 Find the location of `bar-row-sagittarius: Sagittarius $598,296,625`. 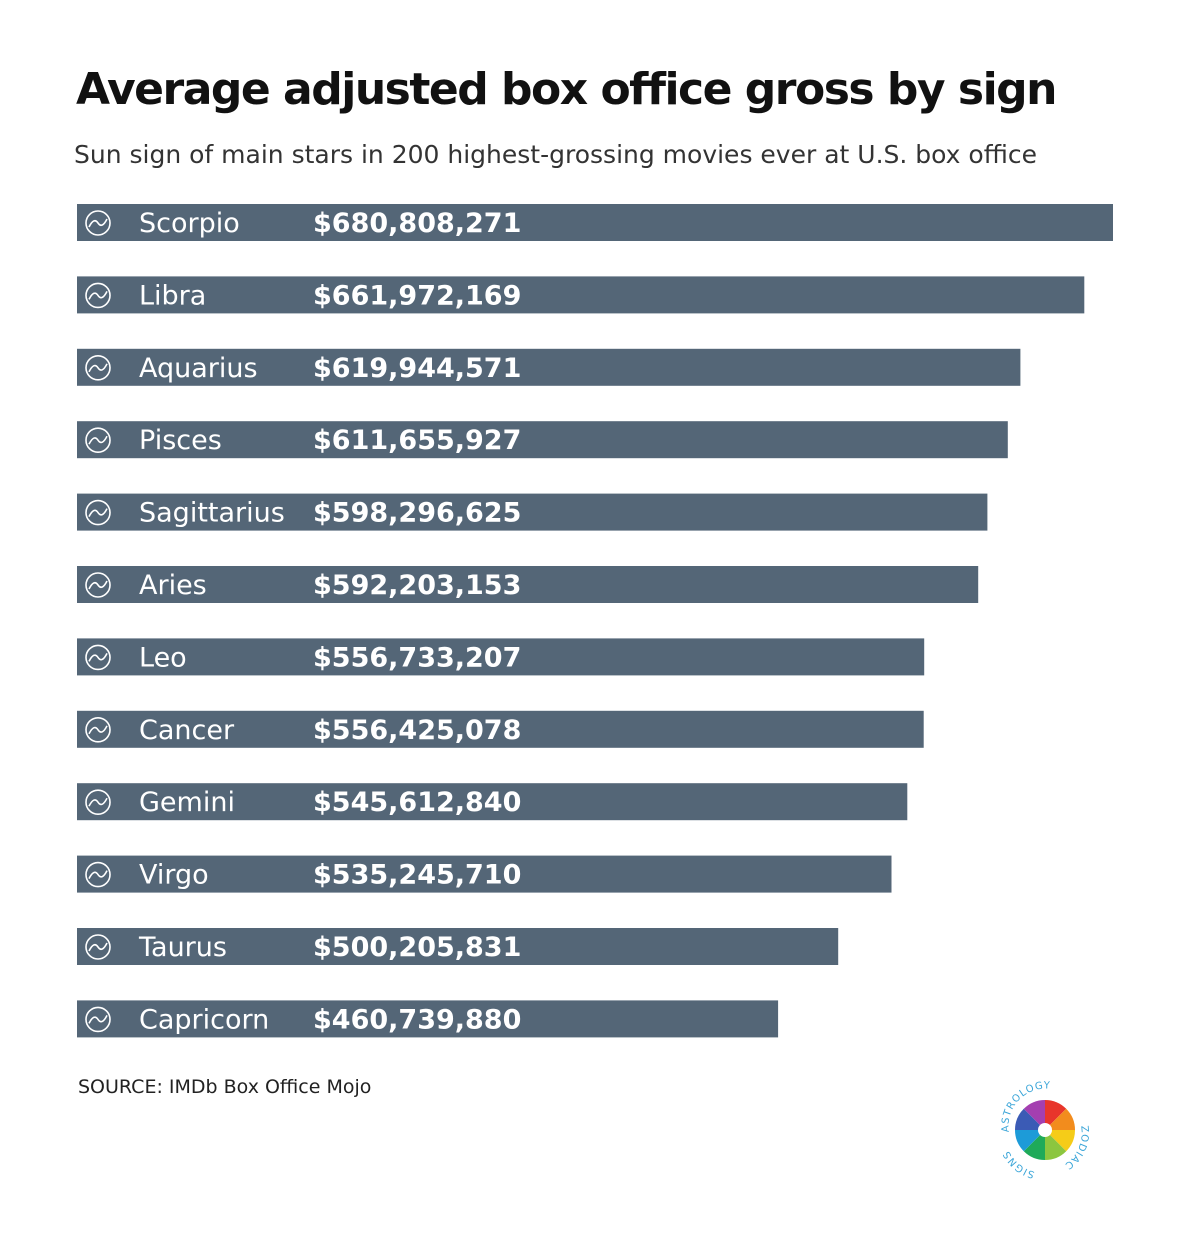

bar-row-sagittarius: Sagittarius $598,296,625 is located at coordinates (532, 512).